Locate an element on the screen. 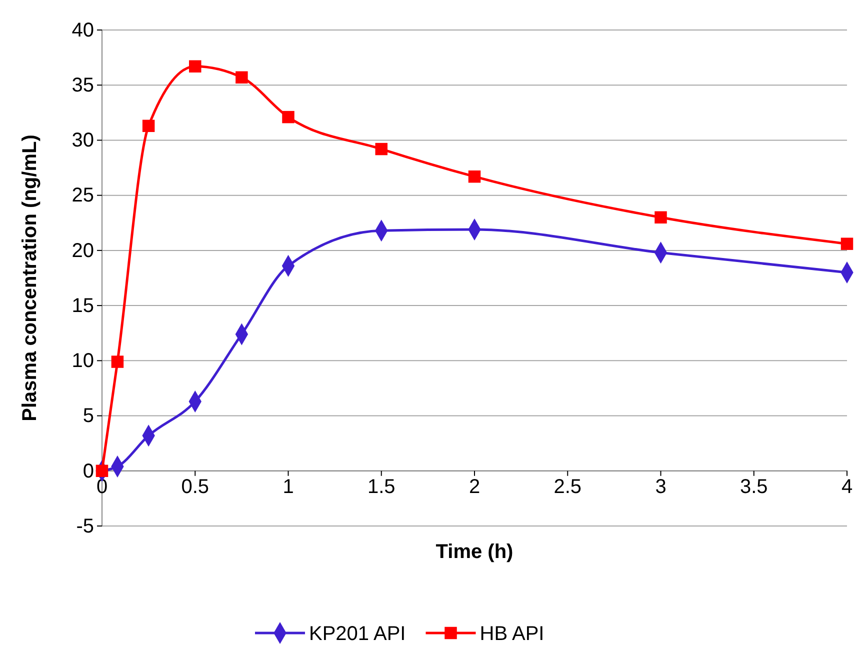 Image resolution: width=856 pixels, height=648 pixels. x-tick-label: 3.5 is located at coordinates (754, 487).